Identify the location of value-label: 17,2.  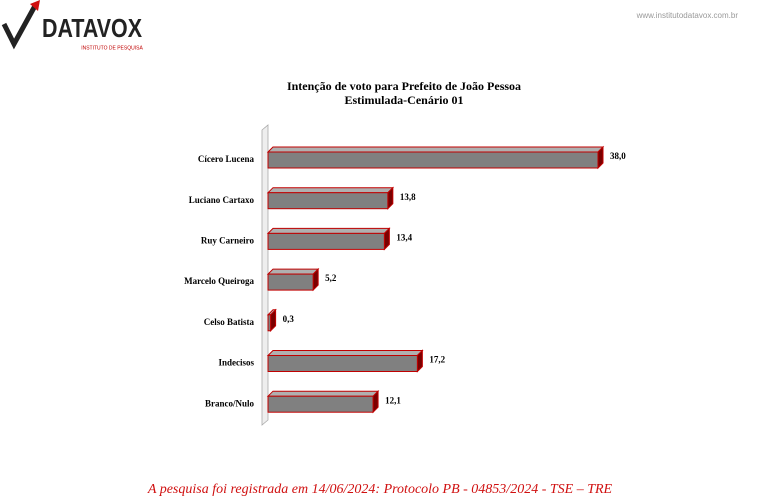
(437, 360).